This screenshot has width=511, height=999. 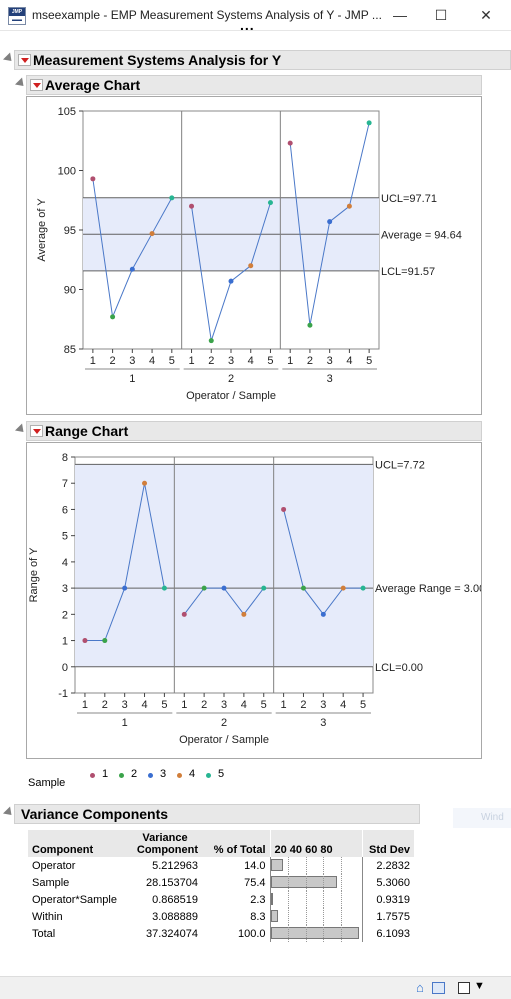 I want to click on cell-pct: 14.0, so click(x=255, y=865).